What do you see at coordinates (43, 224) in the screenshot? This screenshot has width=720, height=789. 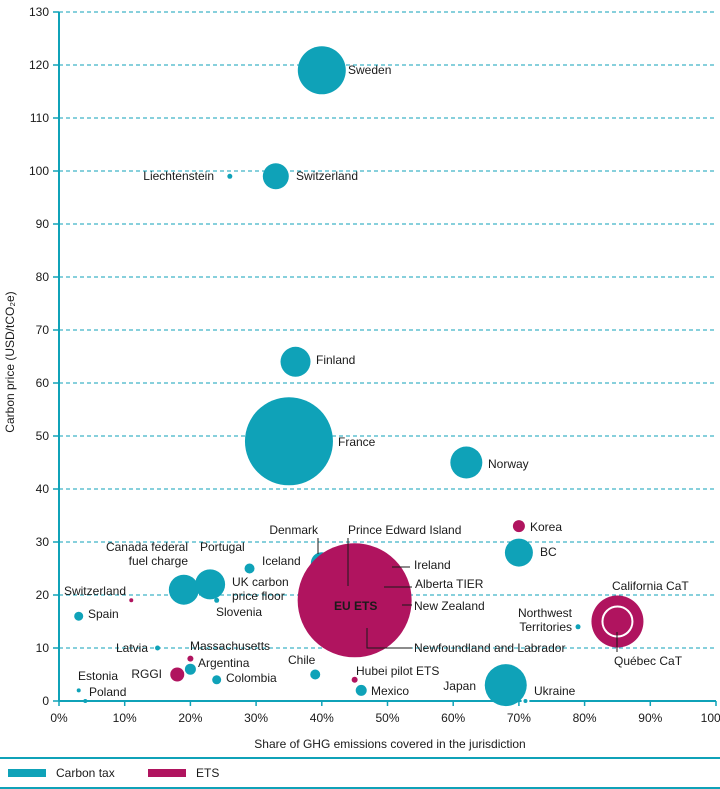 I see `y-tick-label: 90` at bounding box center [43, 224].